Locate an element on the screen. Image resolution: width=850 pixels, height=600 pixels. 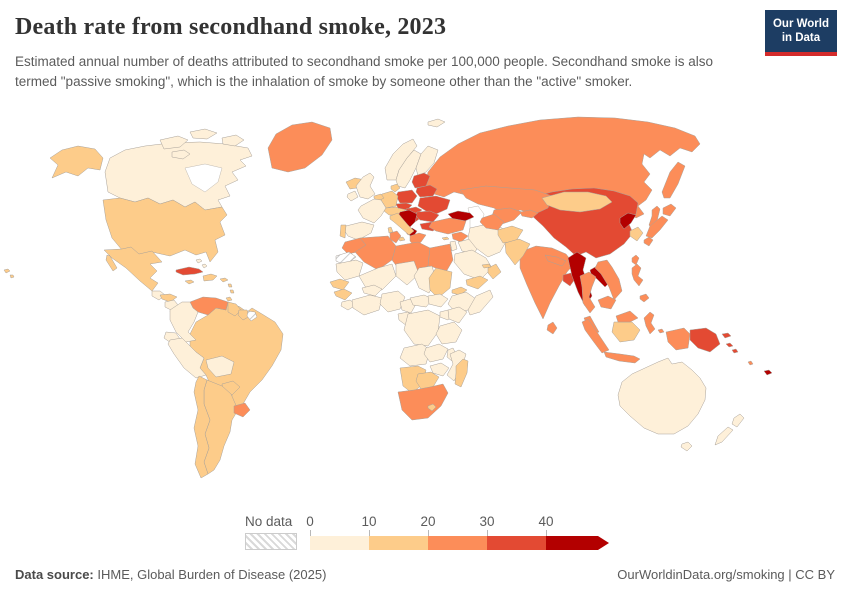
country-pakistan is located at coordinates (517, 252).